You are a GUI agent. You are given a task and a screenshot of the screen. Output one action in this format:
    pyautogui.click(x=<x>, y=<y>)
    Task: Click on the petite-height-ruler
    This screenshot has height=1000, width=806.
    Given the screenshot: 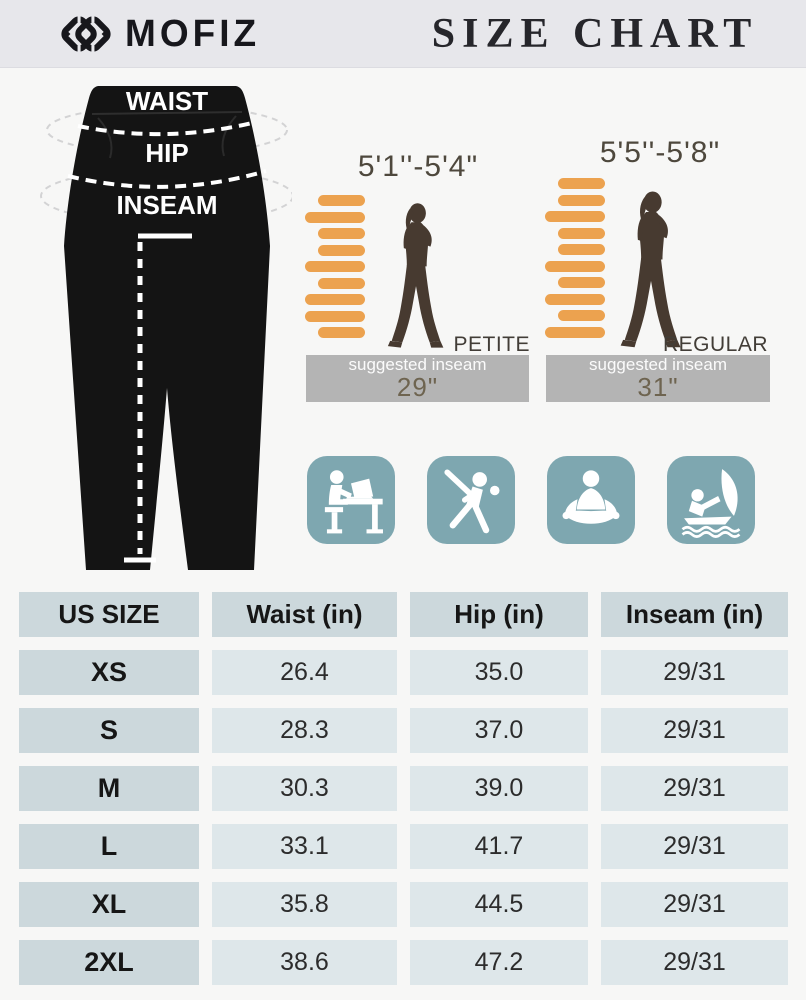 What is the action you would take?
    pyautogui.click(x=335, y=266)
    